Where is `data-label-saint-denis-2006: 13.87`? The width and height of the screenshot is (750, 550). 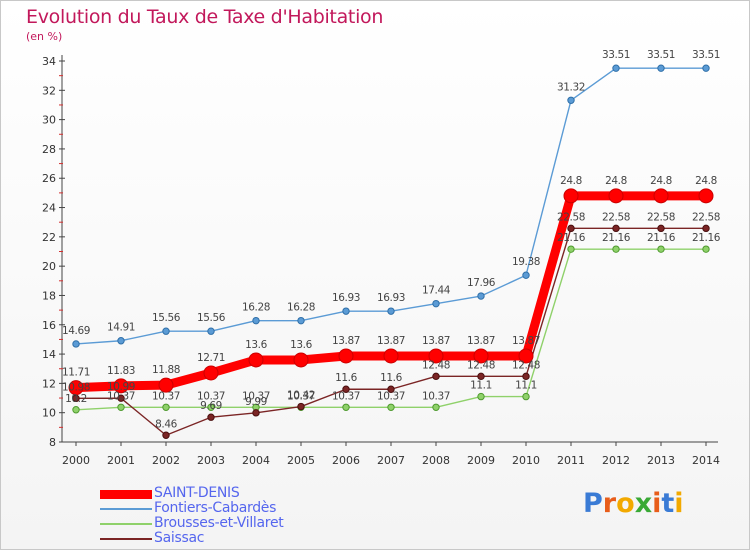
data-label-saint-denis-2006: 13.87 is located at coordinates (346, 341).